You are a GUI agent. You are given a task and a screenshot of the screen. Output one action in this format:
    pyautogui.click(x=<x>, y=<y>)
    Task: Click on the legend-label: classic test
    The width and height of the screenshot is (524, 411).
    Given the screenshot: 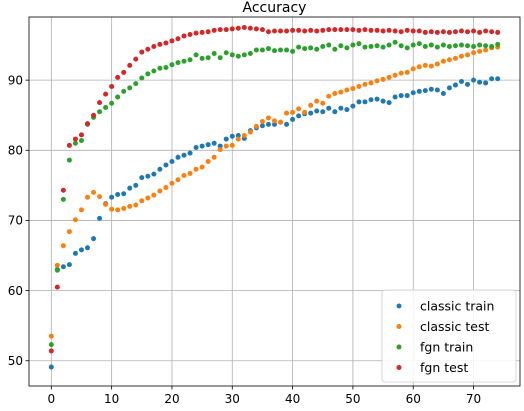 What is the action you would take?
    pyautogui.click(x=454, y=326)
    